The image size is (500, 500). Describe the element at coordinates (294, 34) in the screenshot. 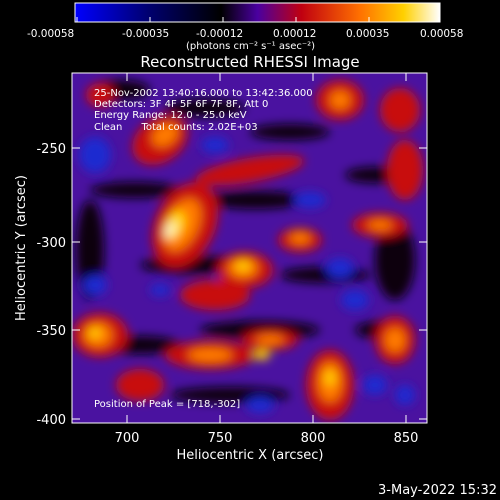

I see `colorbar-tick-label: 0.00012` at that location.